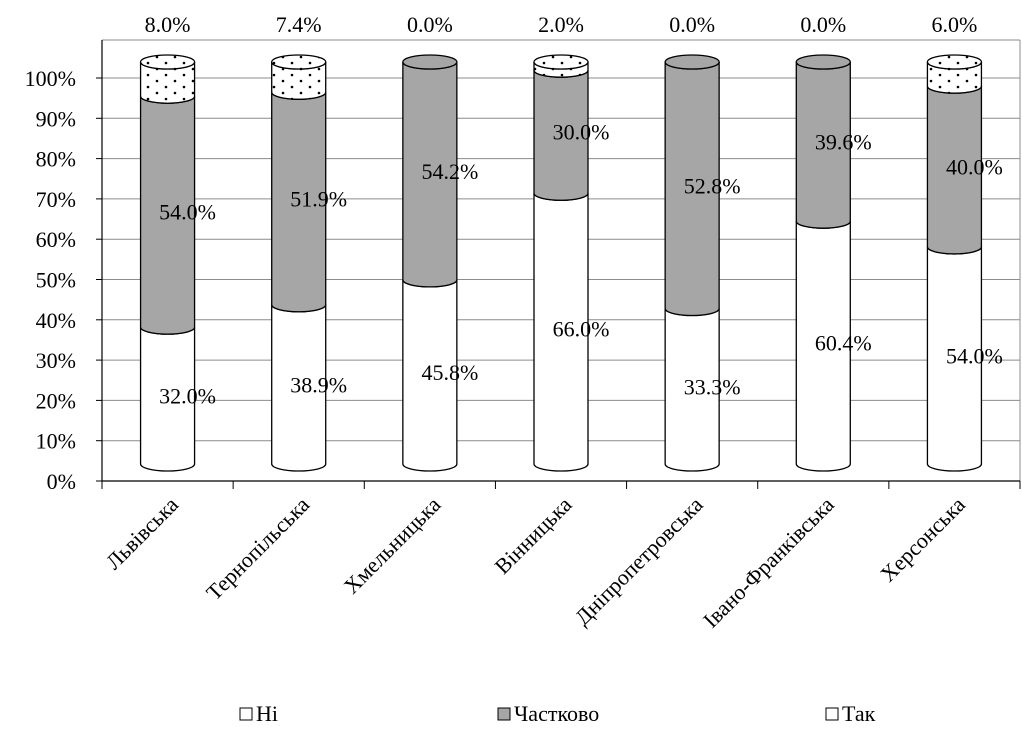 The height and width of the screenshot is (730, 1022). I want to click on data-label: 30.0%, so click(581, 132).